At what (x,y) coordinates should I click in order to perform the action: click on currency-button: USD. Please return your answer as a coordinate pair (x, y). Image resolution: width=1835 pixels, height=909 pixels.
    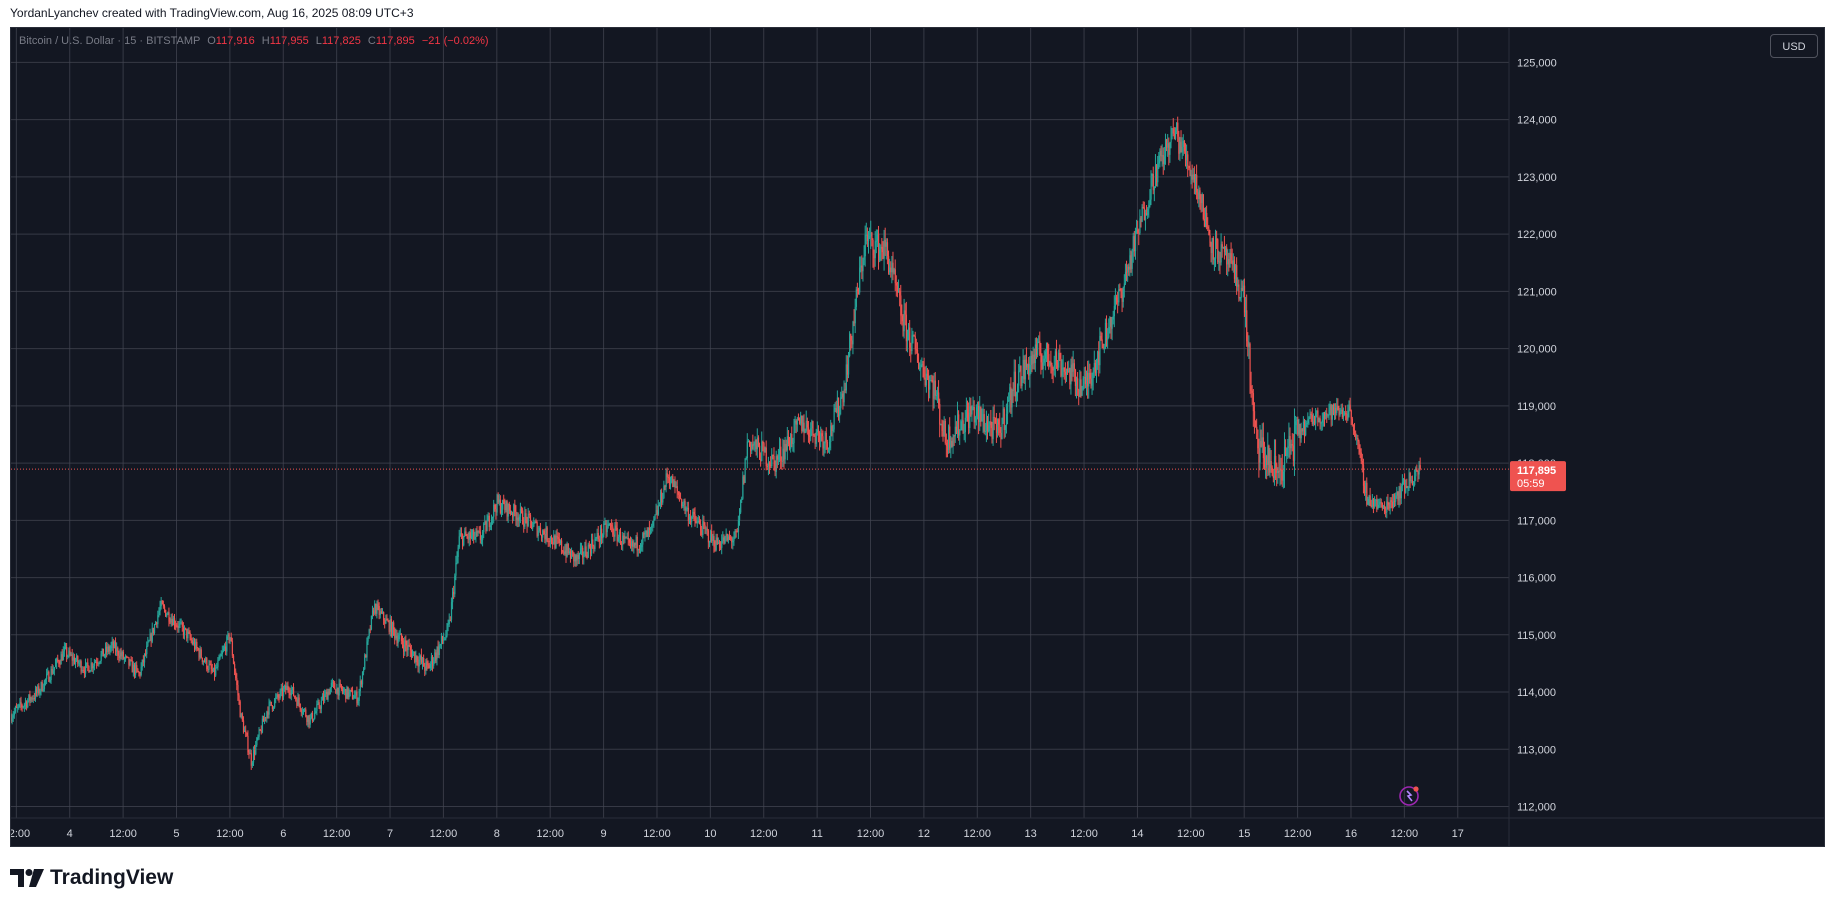
    Looking at the image, I should click on (1794, 46).